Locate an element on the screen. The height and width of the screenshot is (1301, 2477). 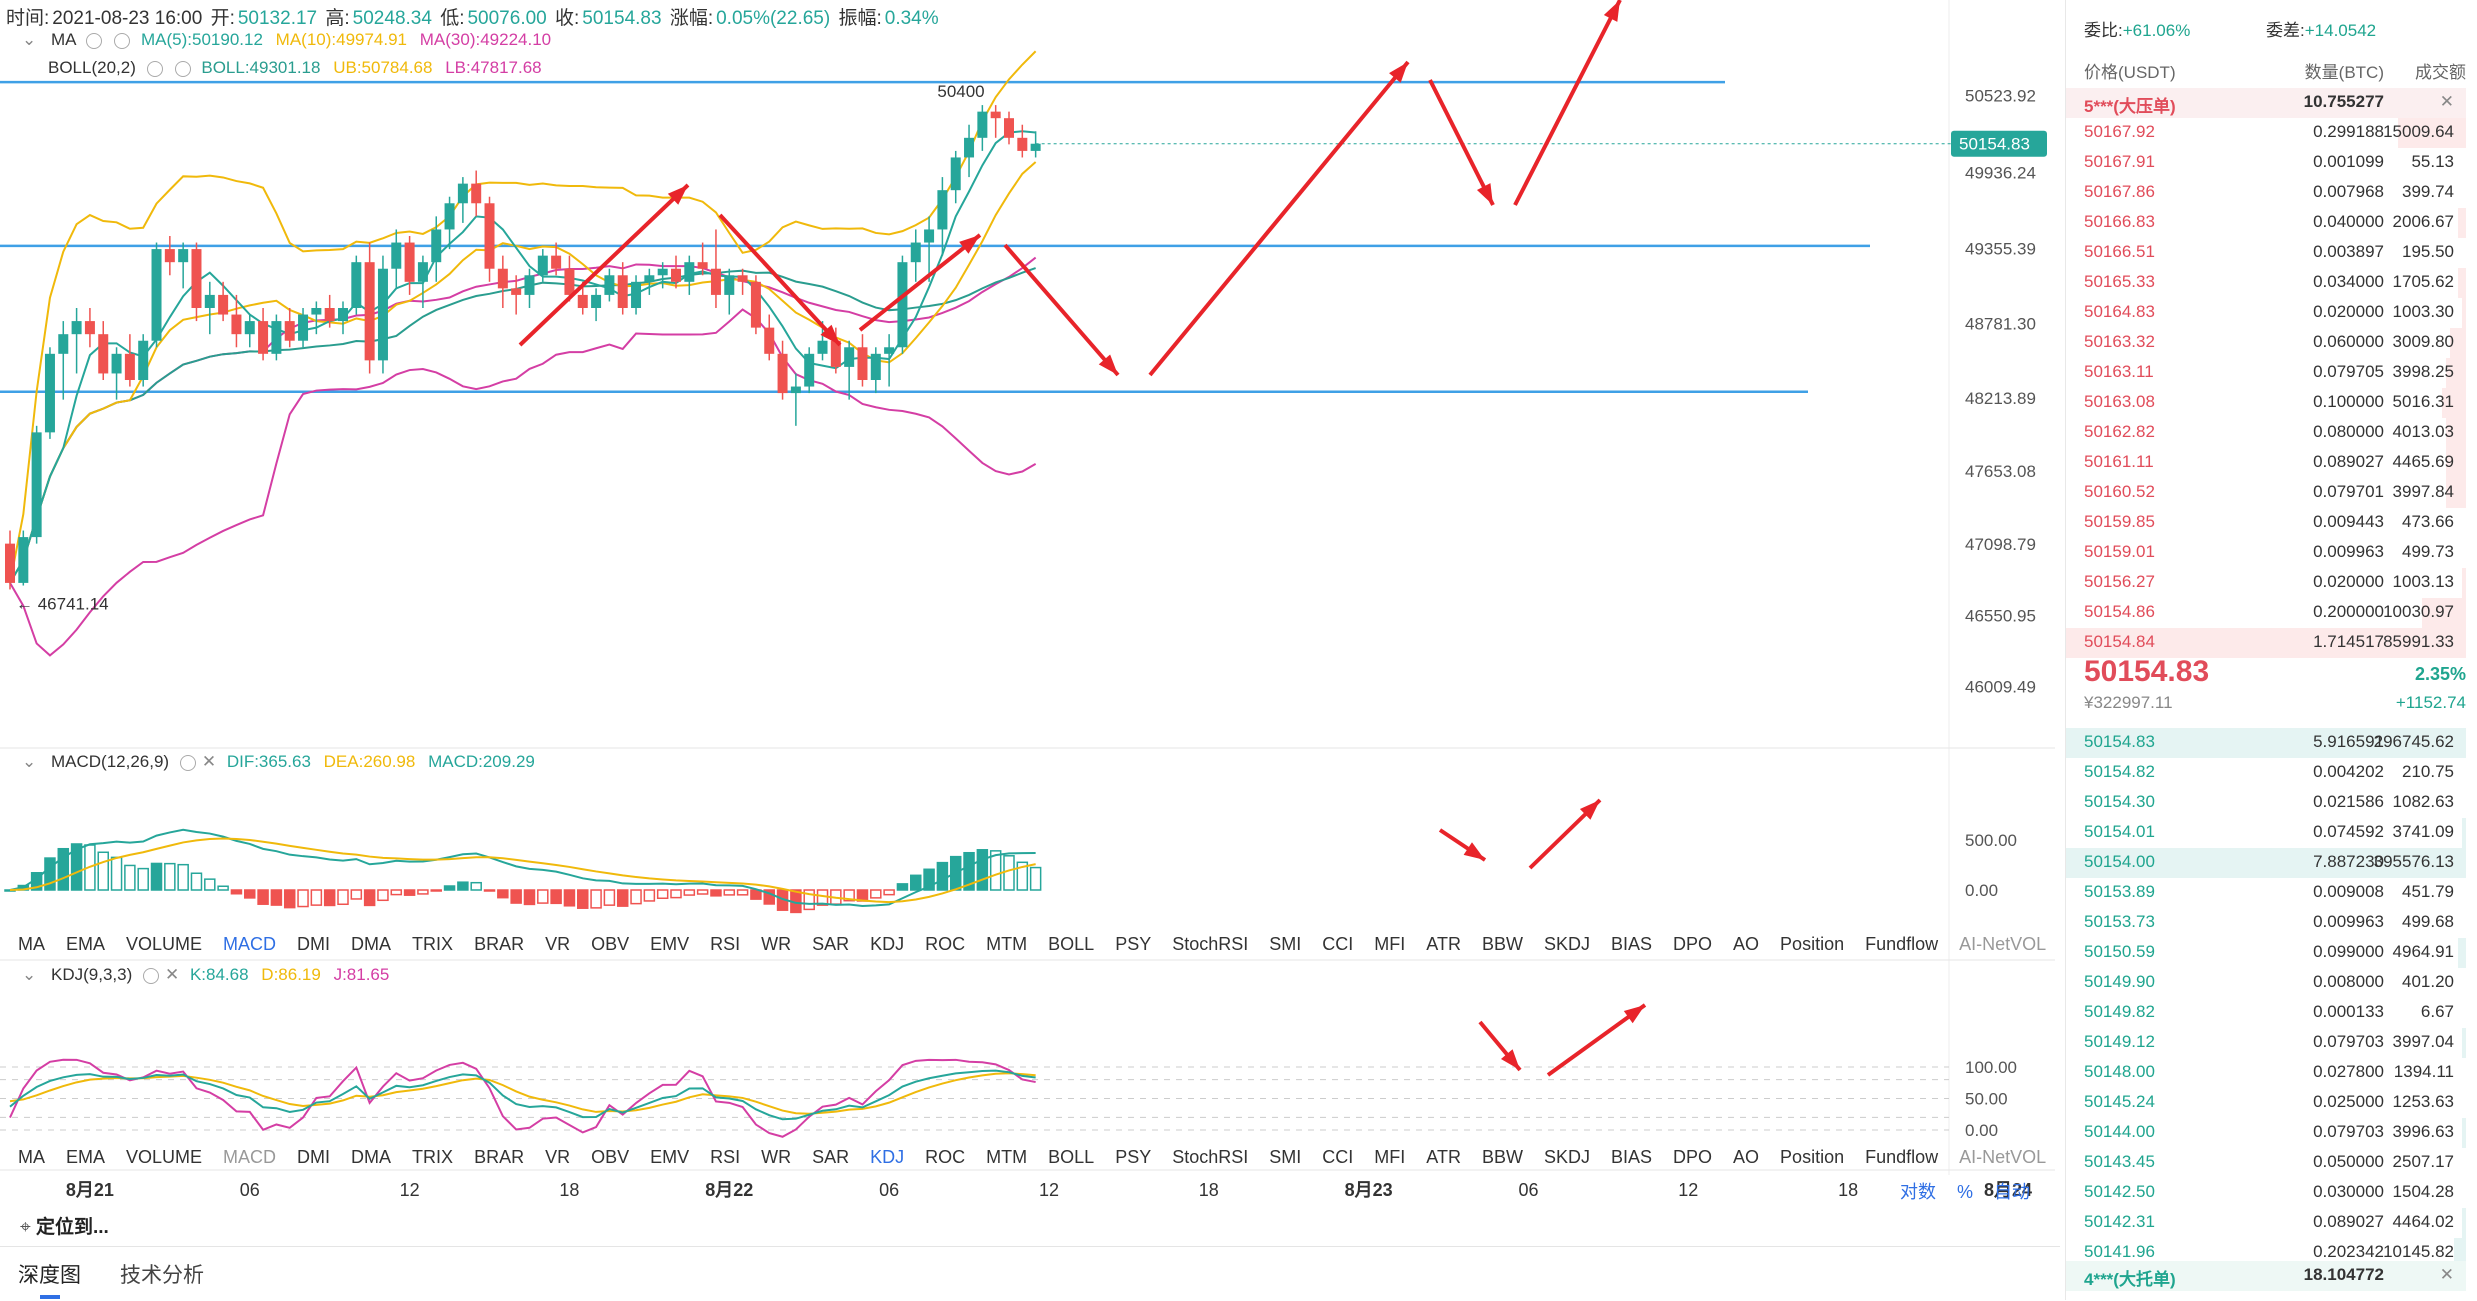
bid-row: 50149.90 0.008000 401.20 is located at coordinates (2266, 983).